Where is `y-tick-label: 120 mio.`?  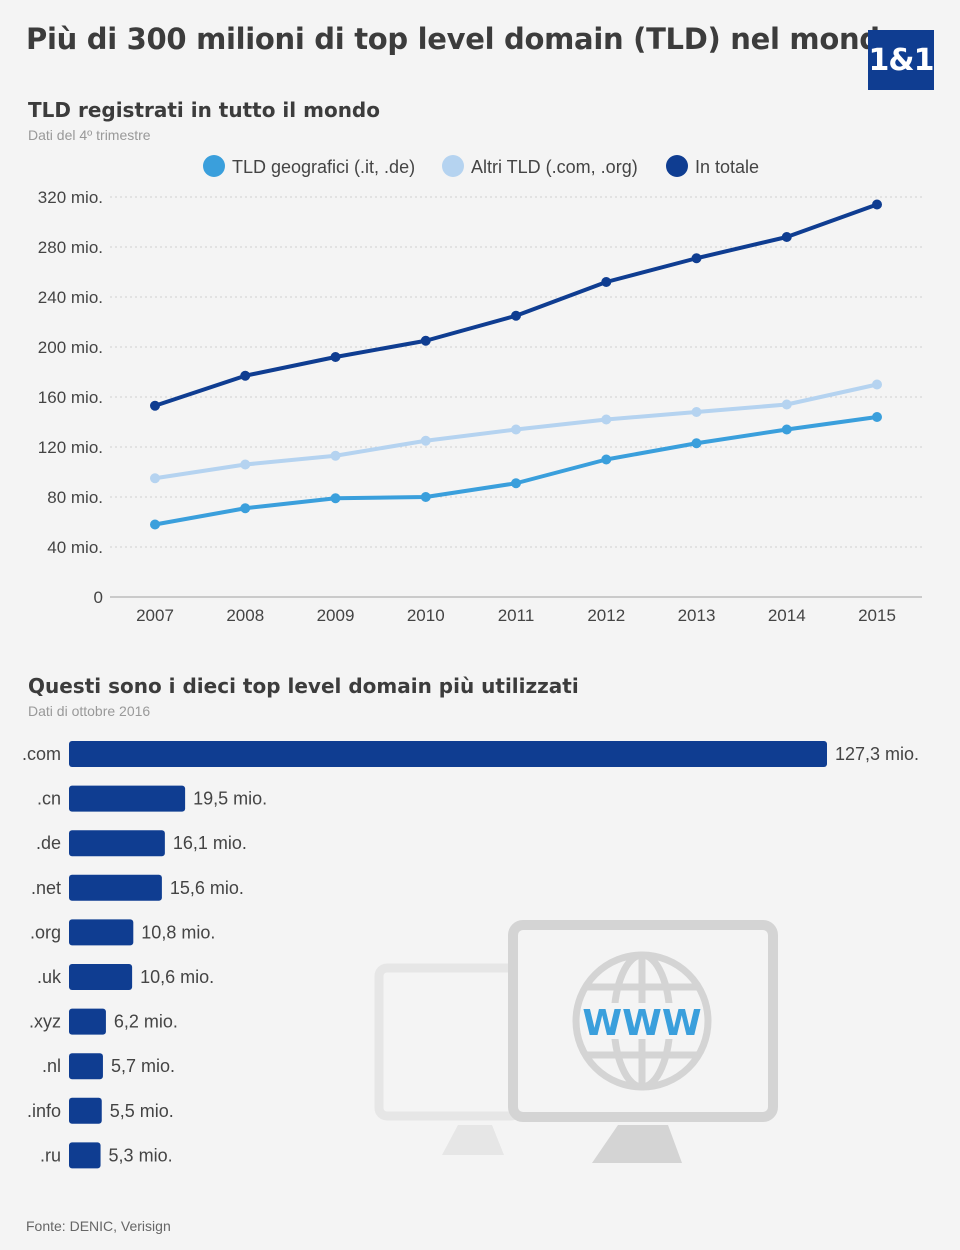
y-tick-label: 120 mio. is located at coordinates (70, 447).